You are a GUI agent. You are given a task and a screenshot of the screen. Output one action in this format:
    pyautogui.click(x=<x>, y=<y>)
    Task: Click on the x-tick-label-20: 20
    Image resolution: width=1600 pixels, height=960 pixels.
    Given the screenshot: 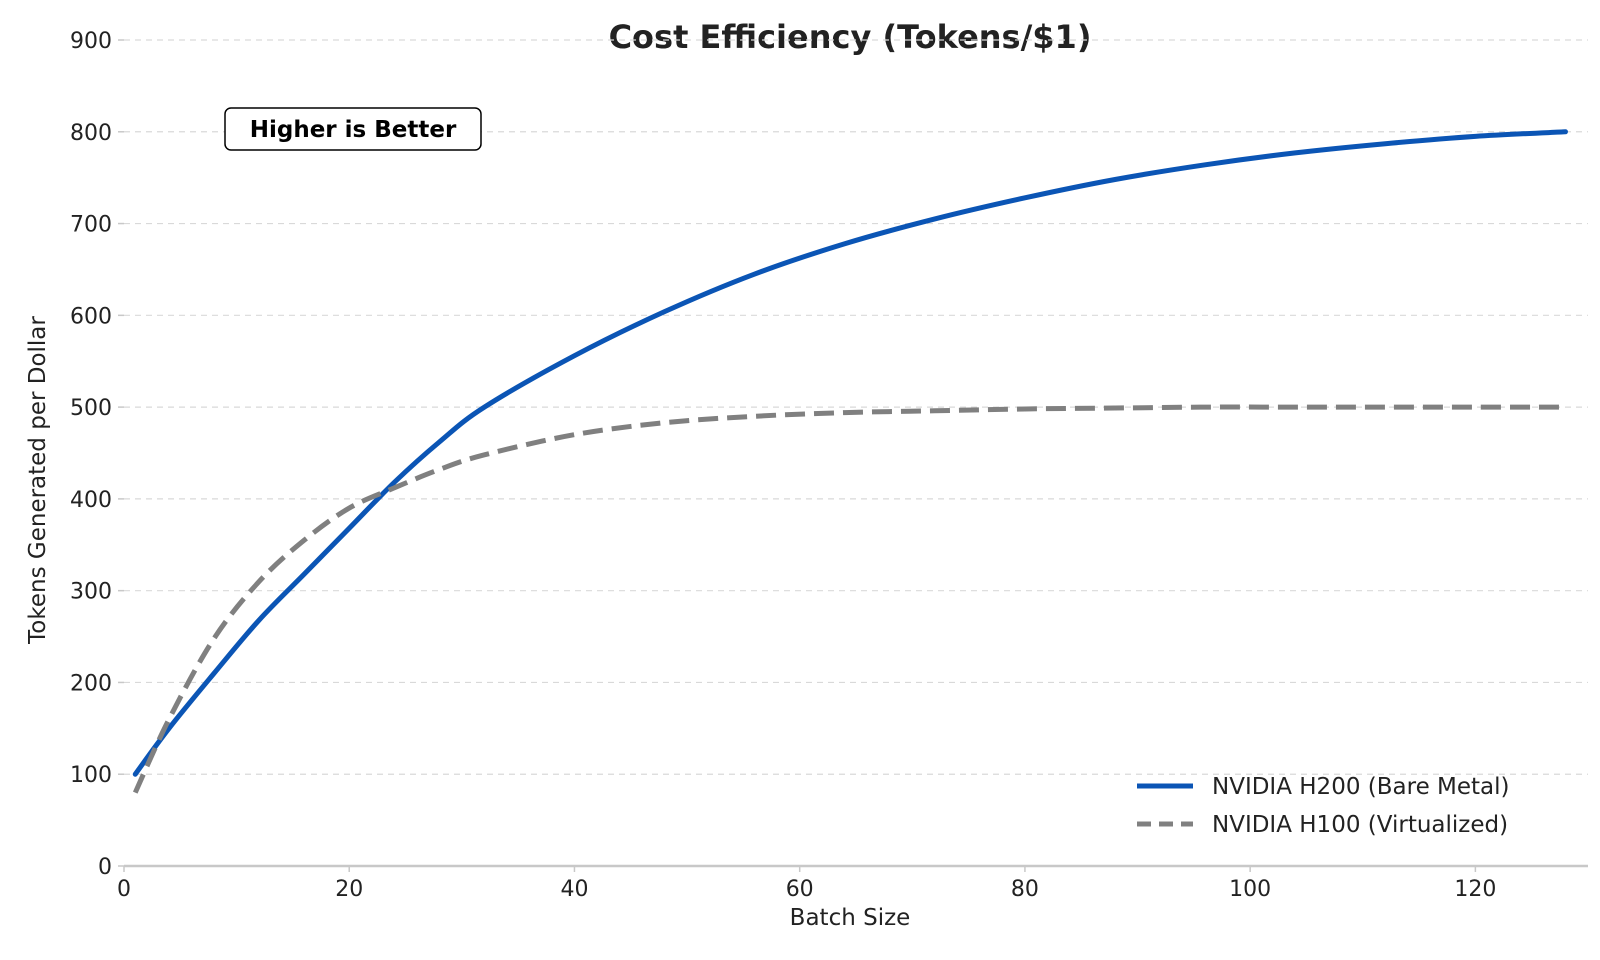 What is the action you would take?
    pyautogui.click(x=349, y=889)
    